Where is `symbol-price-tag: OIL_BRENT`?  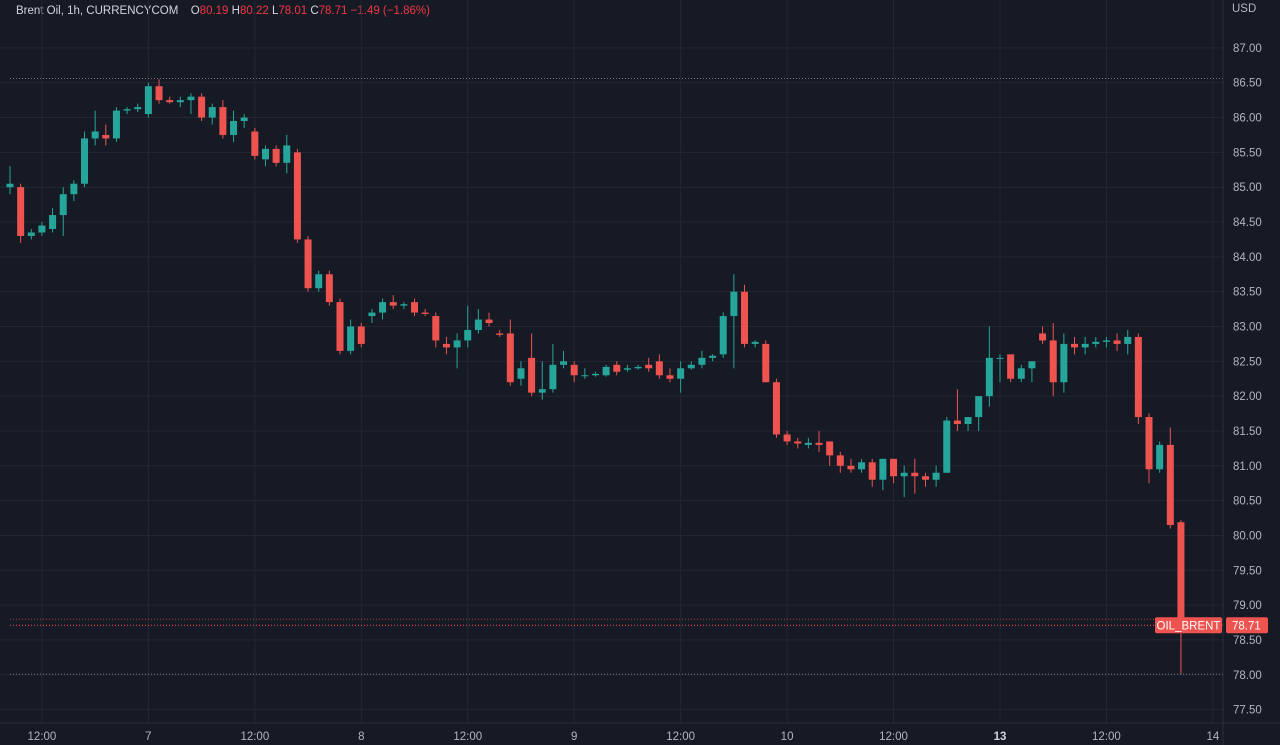 symbol-price-tag: OIL_BRENT is located at coordinates (1188, 625).